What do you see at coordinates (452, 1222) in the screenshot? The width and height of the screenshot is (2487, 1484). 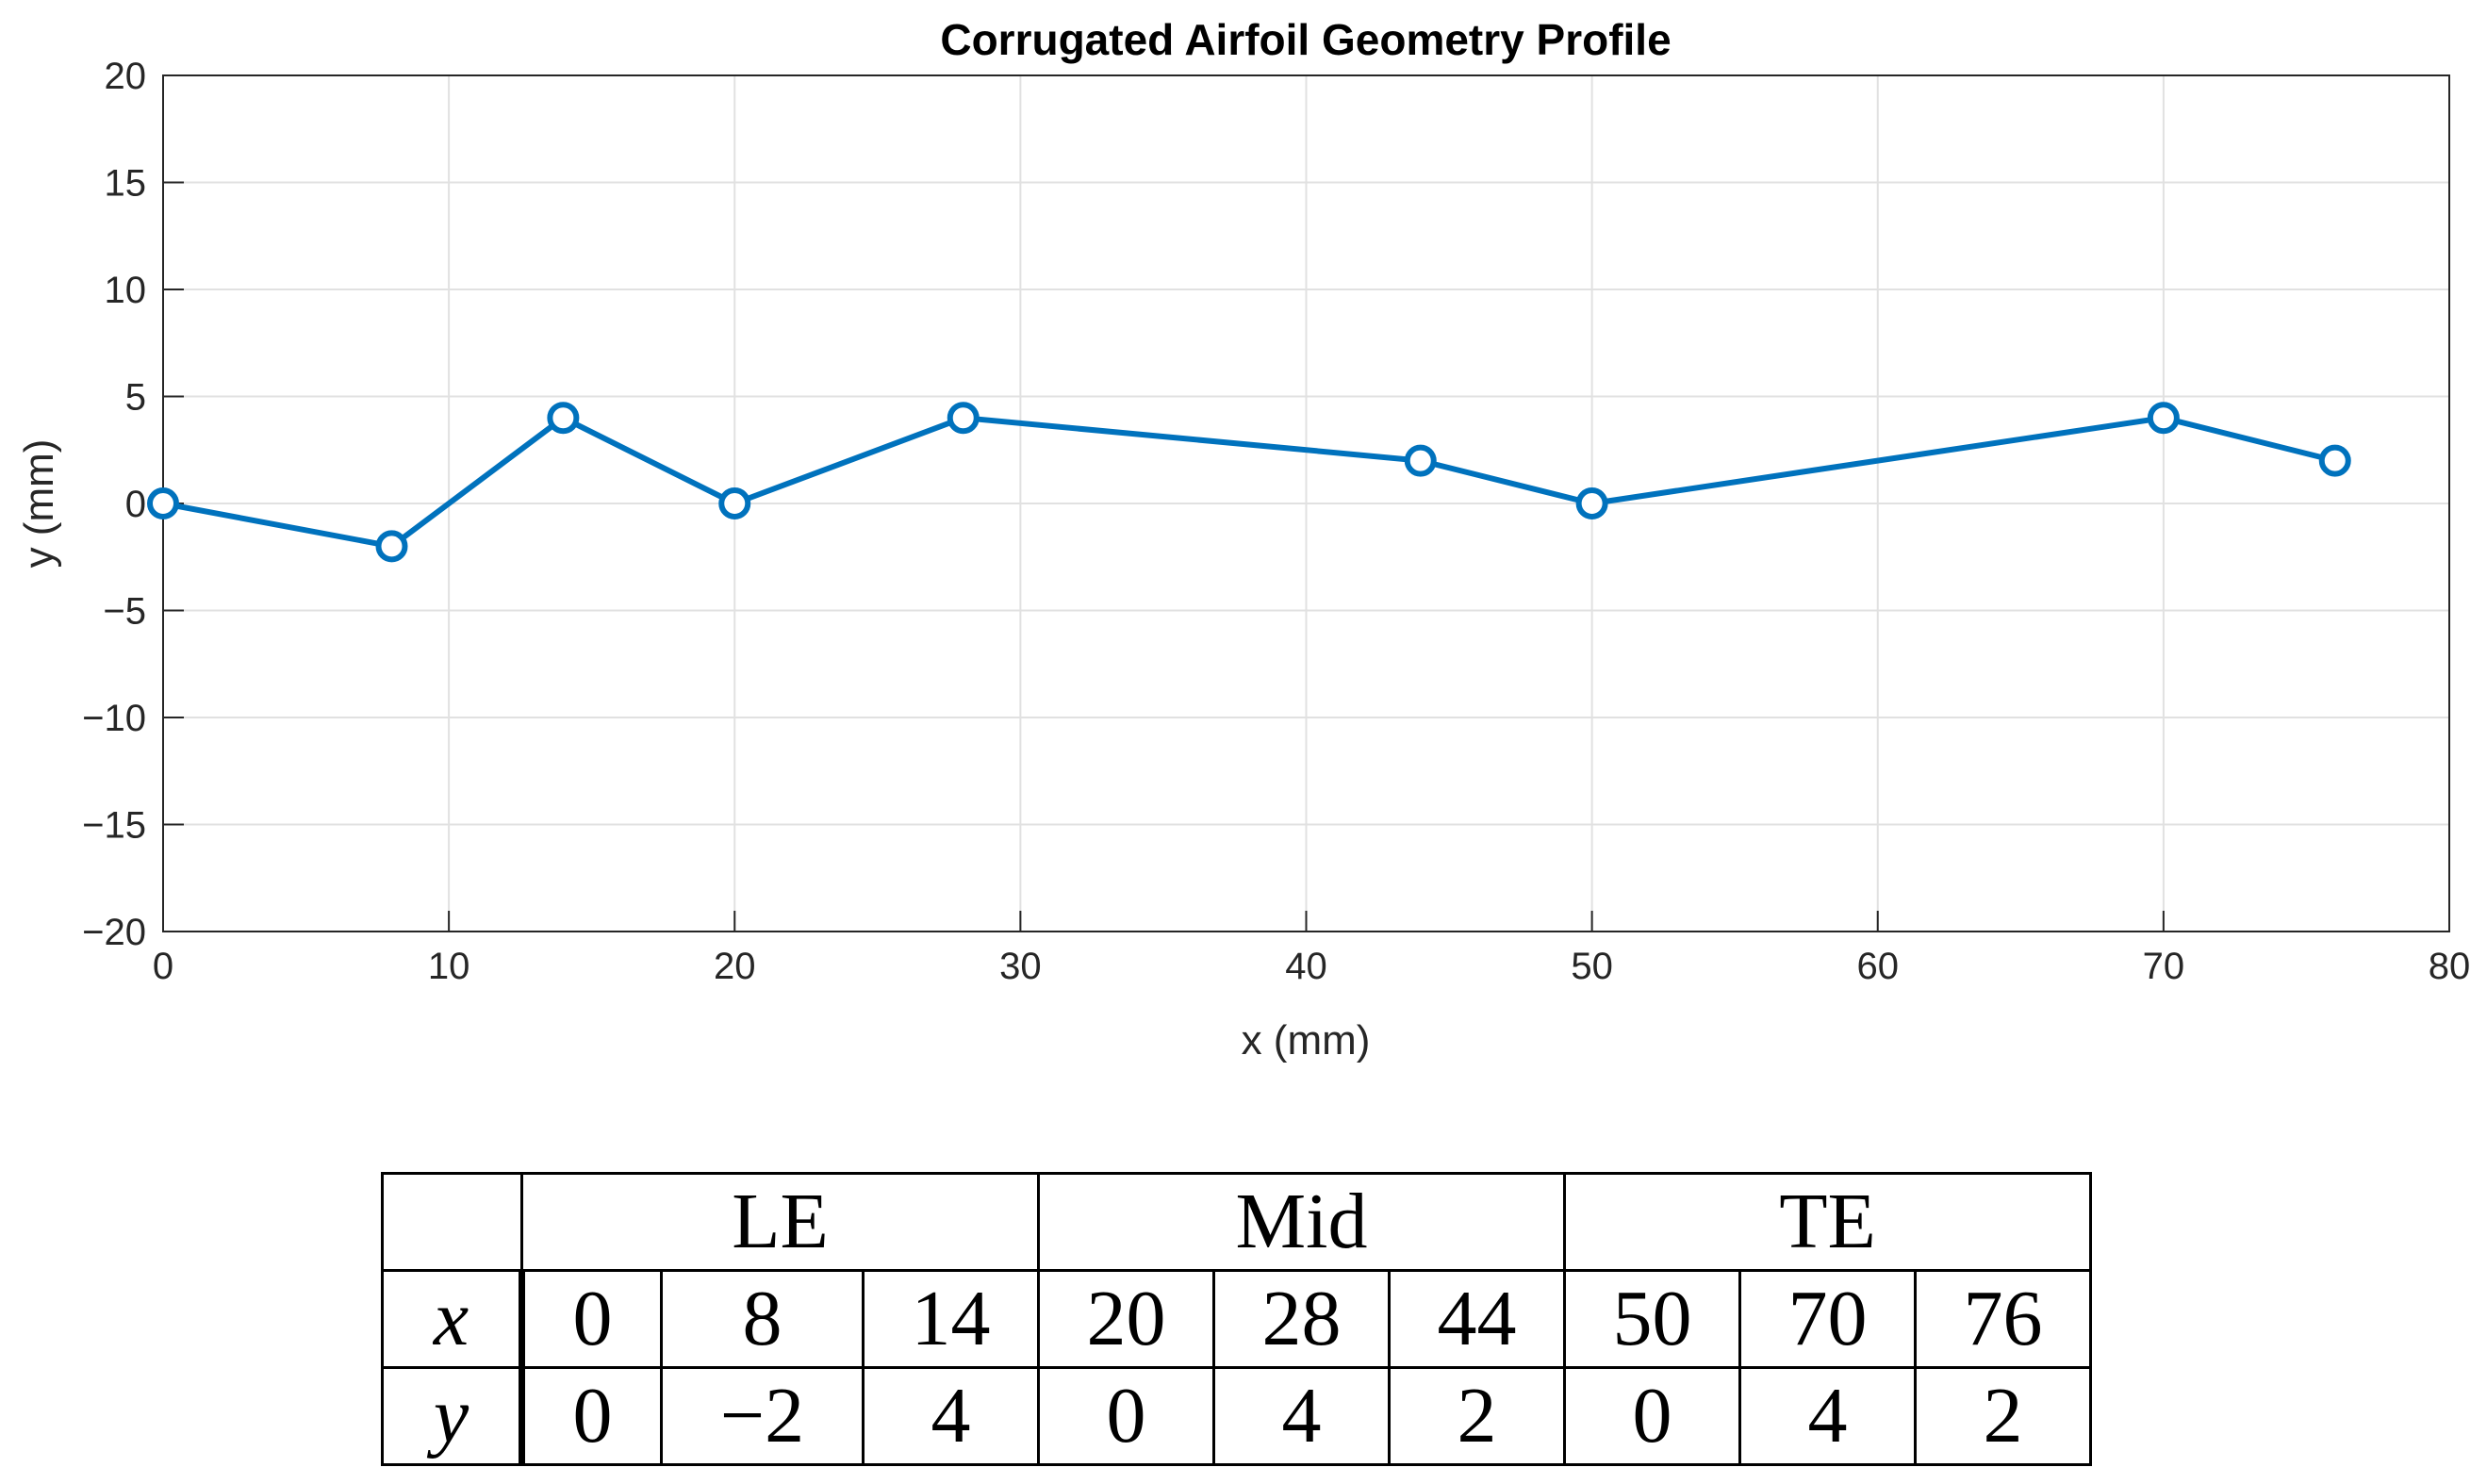 I see `table-corner-cell` at bounding box center [452, 1222].